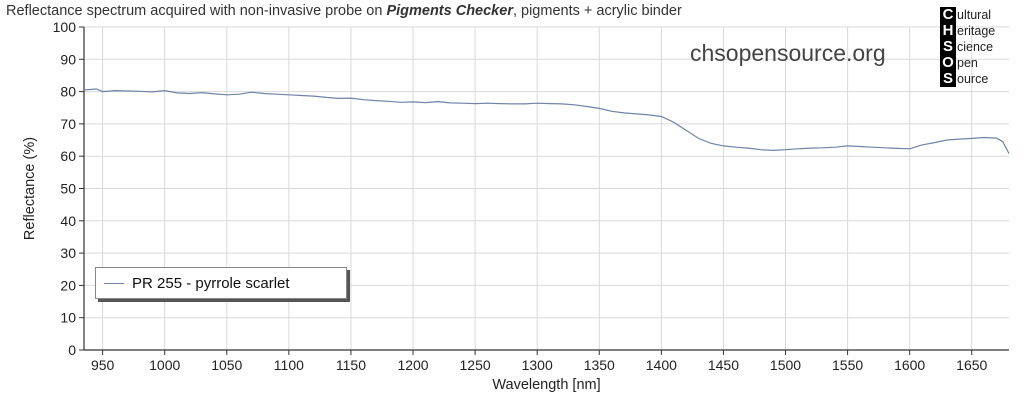  I want to click on y-tick-label: 50, so click(68, 189).